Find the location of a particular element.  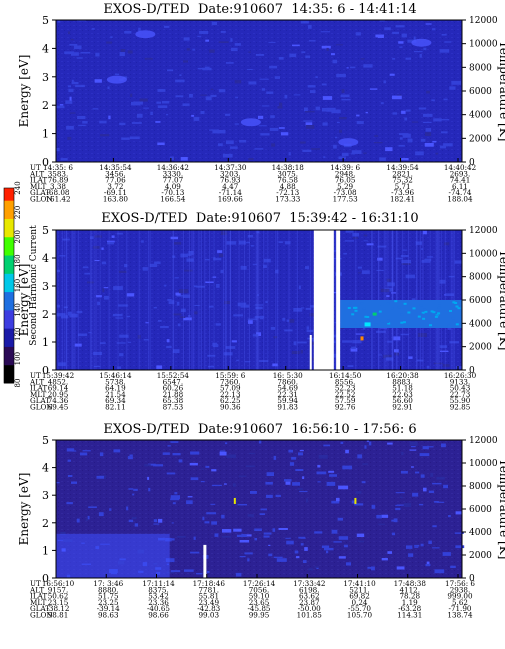

table-cell: 14:38:18 is located at coordinates (288, 167).